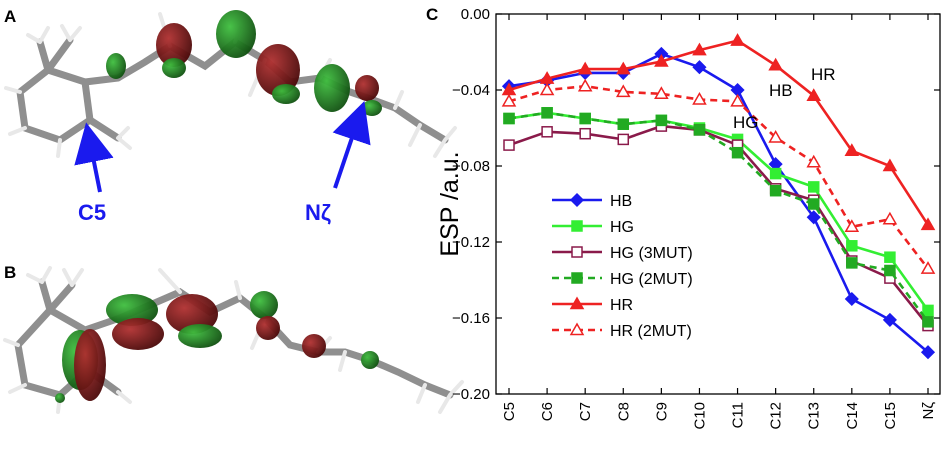 This screenshot has height=451, width=948. I want to click on legend: HB HG HG (3MUT) HG (2MUT) HR HR (2MUT), so click(622, 266).